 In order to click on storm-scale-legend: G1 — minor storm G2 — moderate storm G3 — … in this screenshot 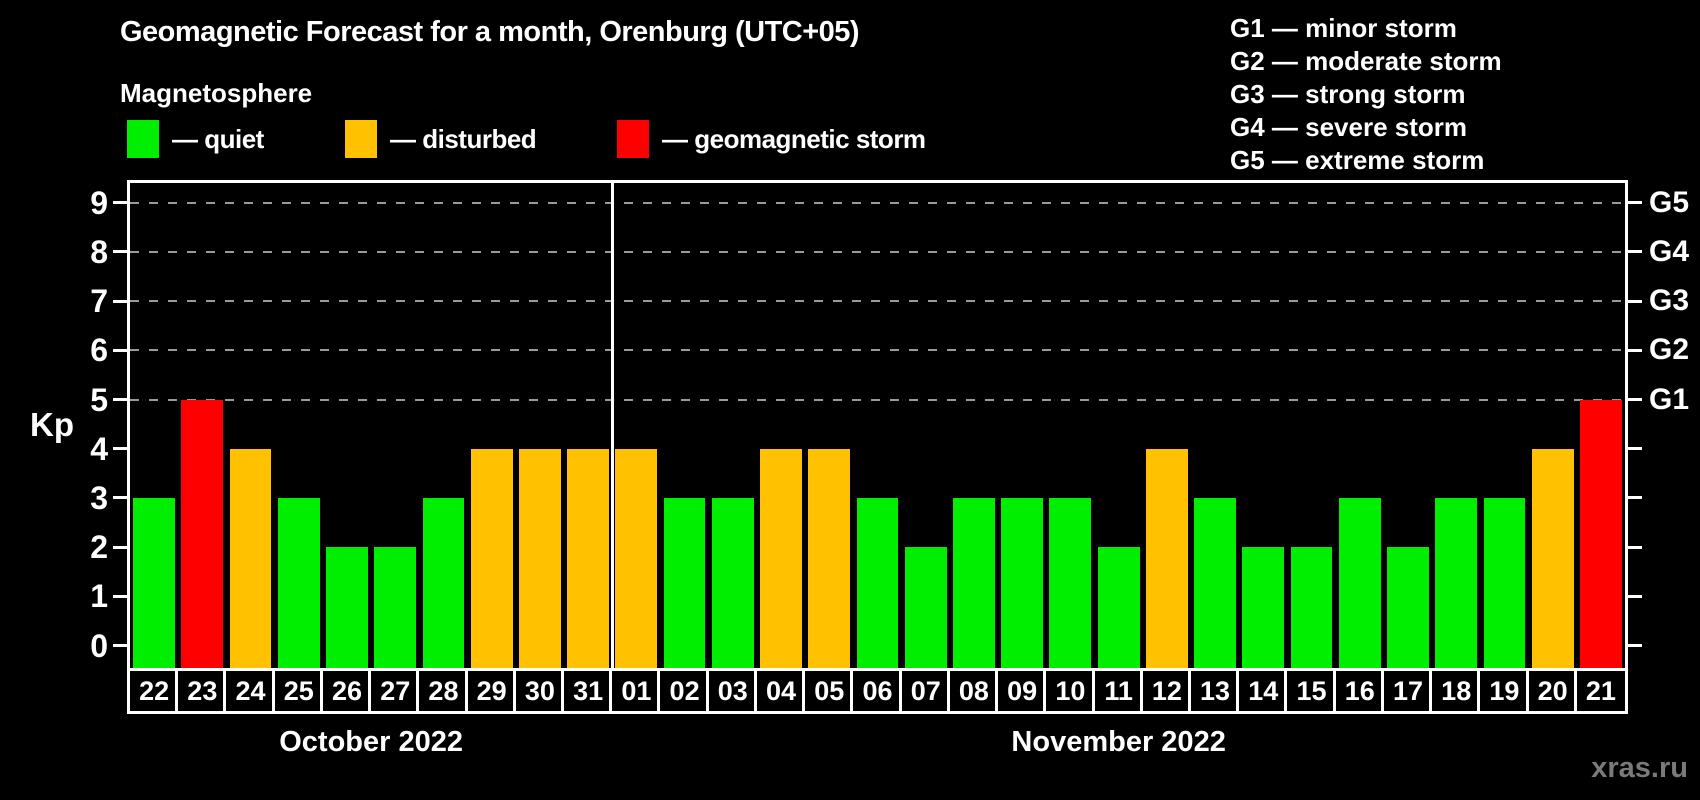, I will do `click(1366, 94)`.